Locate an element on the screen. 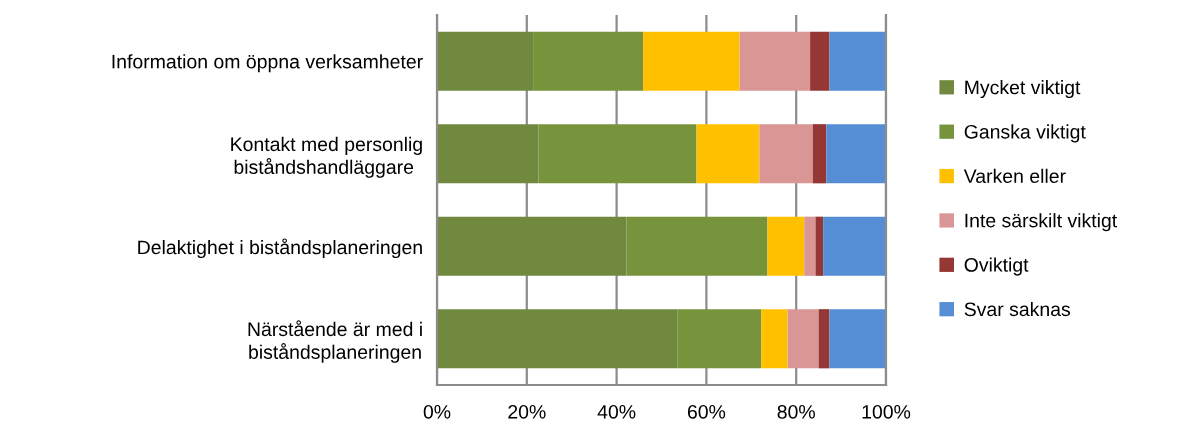  legend-label: Varken eller is located at coordinates (1014, 176).